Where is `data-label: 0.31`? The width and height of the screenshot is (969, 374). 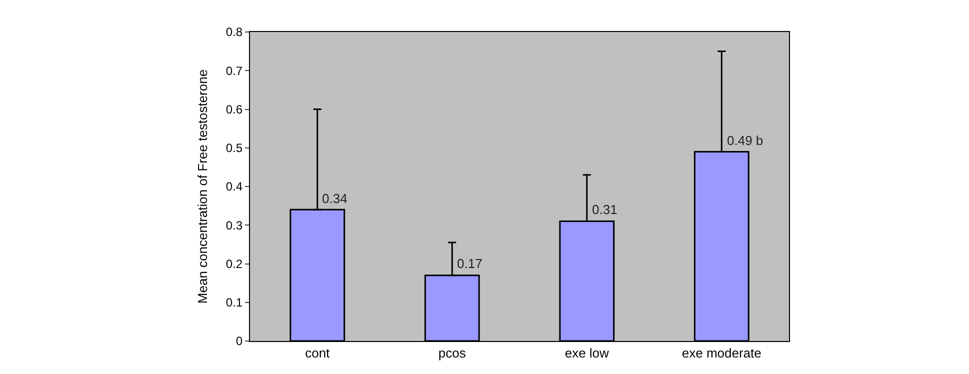
data-label: 0.31 is located at coordinates (605, 209).